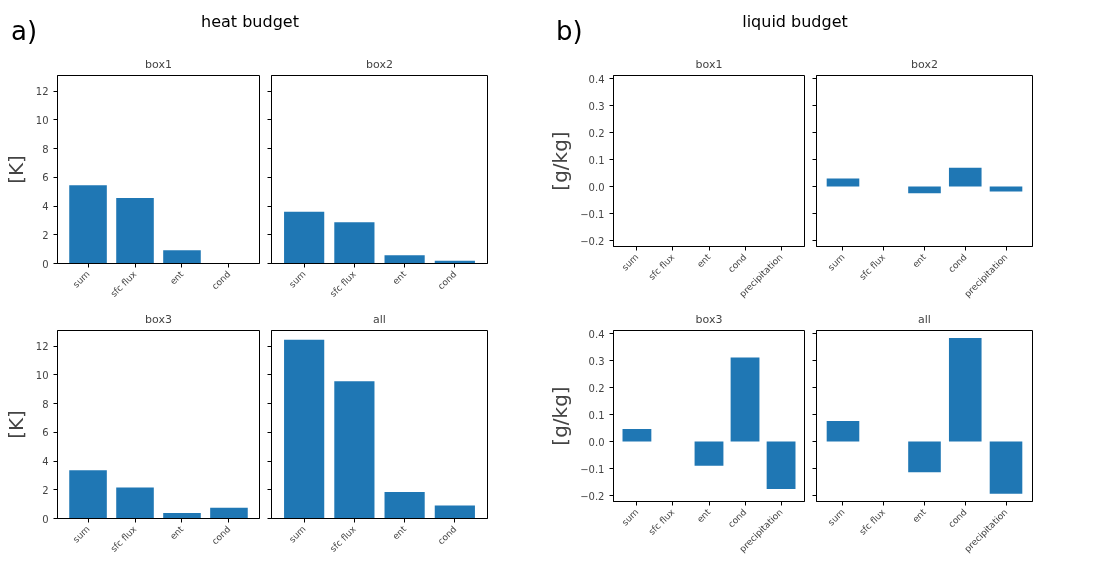 The image size is (1106, 561). I want to click on text: heat budget, so click(250, 21).